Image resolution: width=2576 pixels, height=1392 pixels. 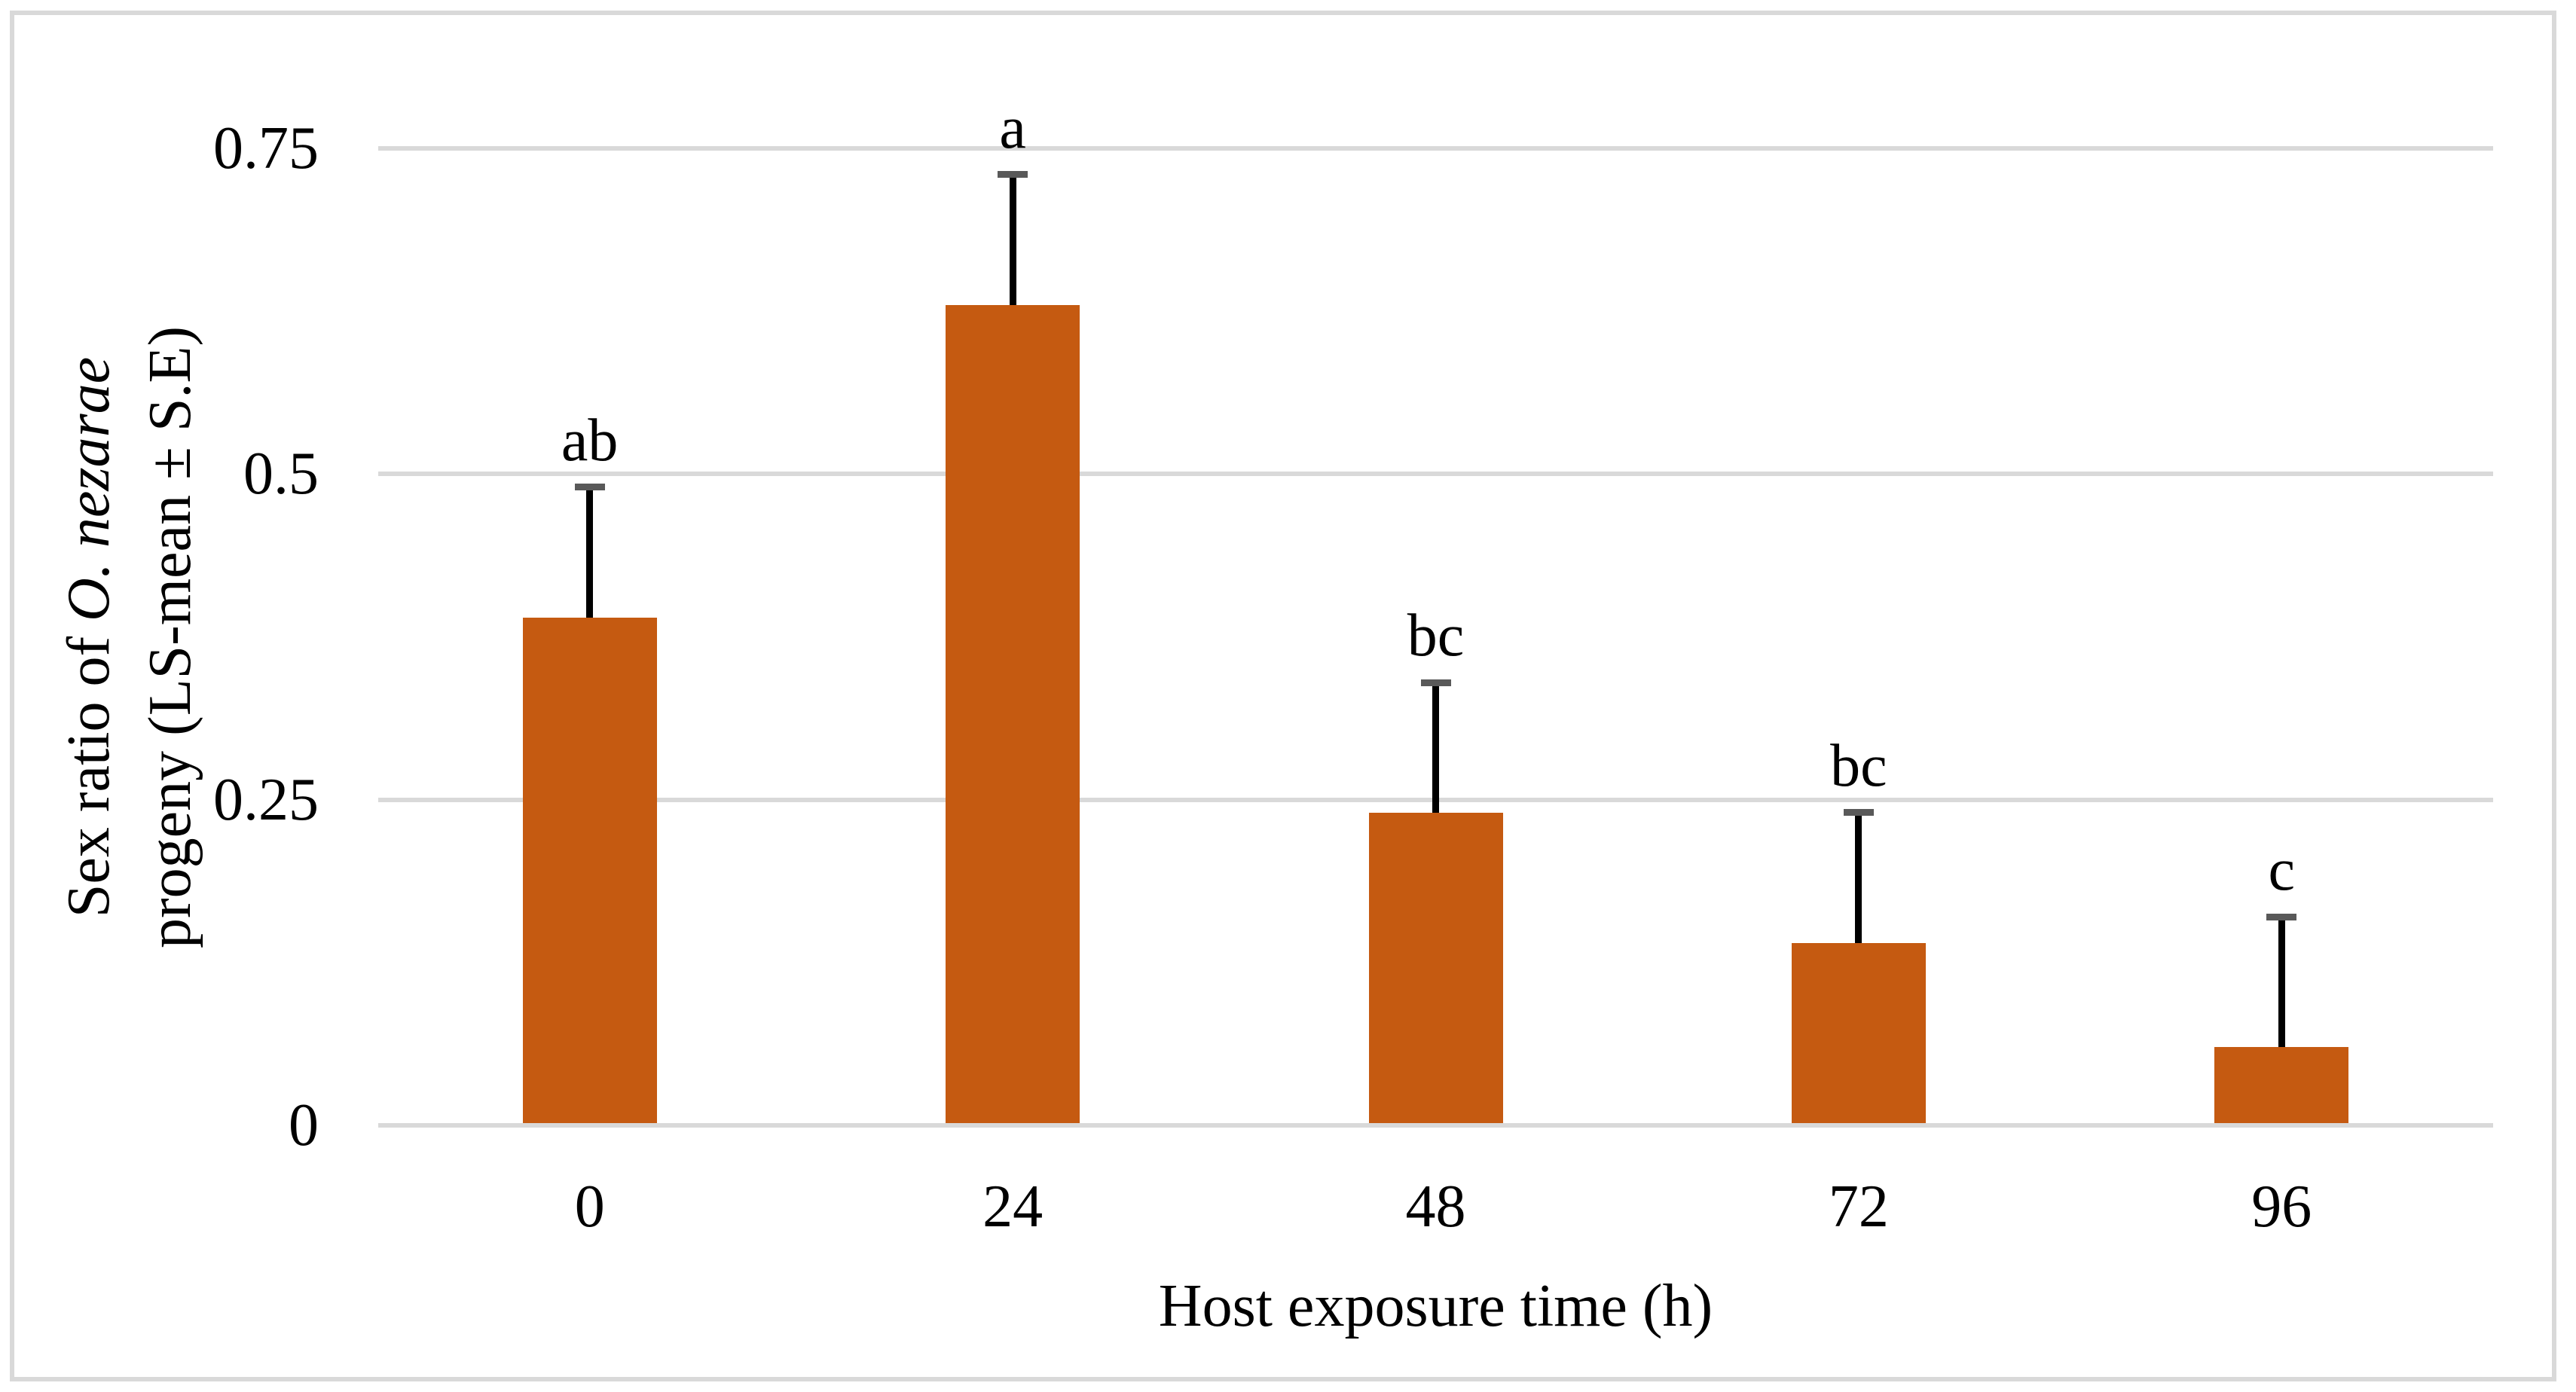 I want to click on x-axis-title: Host exposure time (h), so click(x=1435, y=1306).